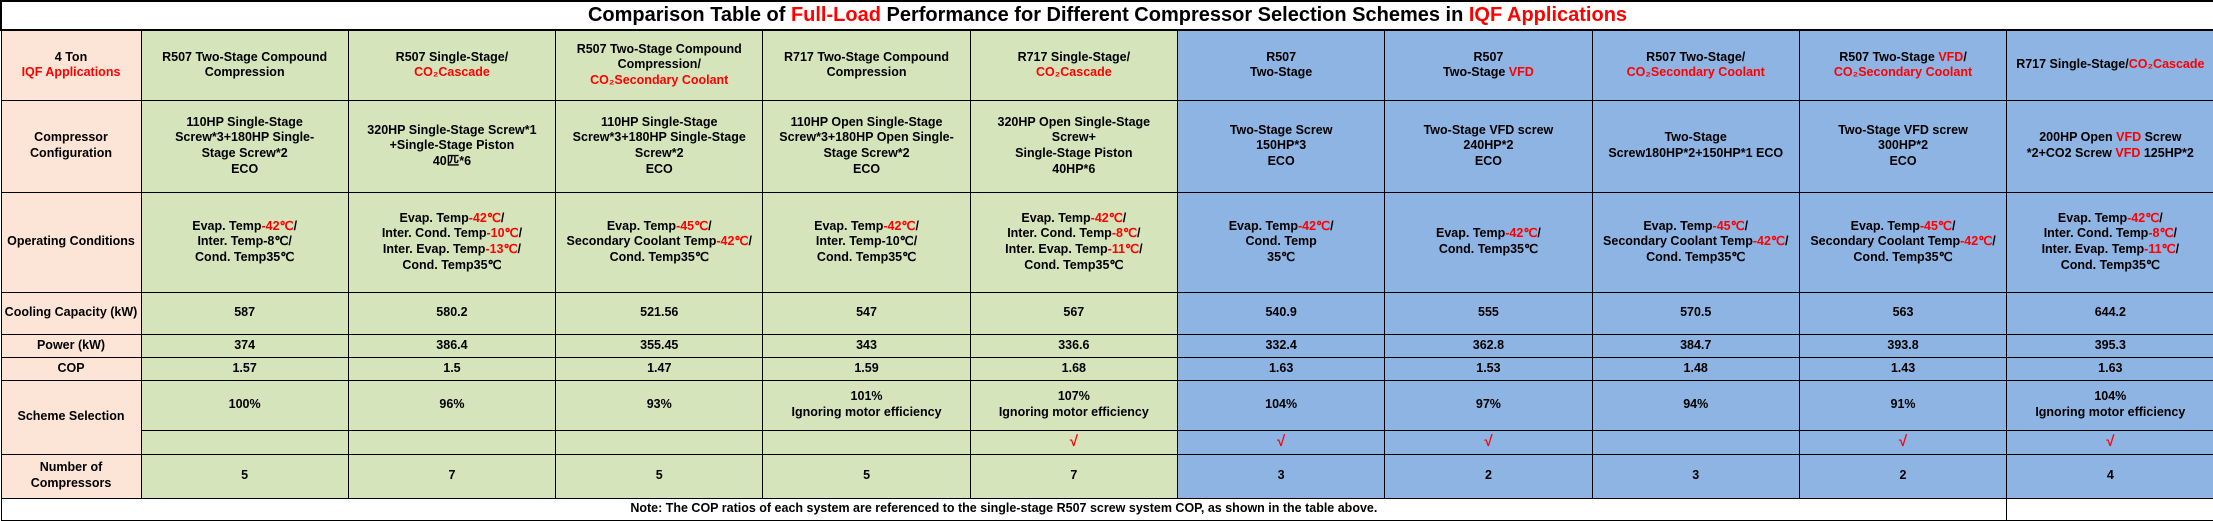  I want to click on compressor-count-cell-8: 3, so click(1695, 476).